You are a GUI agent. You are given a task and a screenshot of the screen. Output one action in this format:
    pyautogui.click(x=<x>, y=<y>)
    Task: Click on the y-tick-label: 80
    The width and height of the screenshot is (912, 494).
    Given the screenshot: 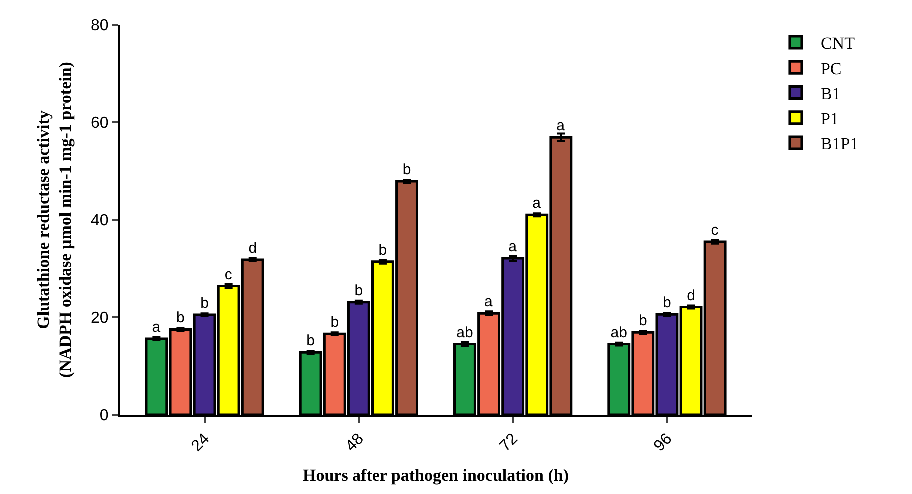 What is the action you would take?
    pyautogui.click(x=100, y=26)
    